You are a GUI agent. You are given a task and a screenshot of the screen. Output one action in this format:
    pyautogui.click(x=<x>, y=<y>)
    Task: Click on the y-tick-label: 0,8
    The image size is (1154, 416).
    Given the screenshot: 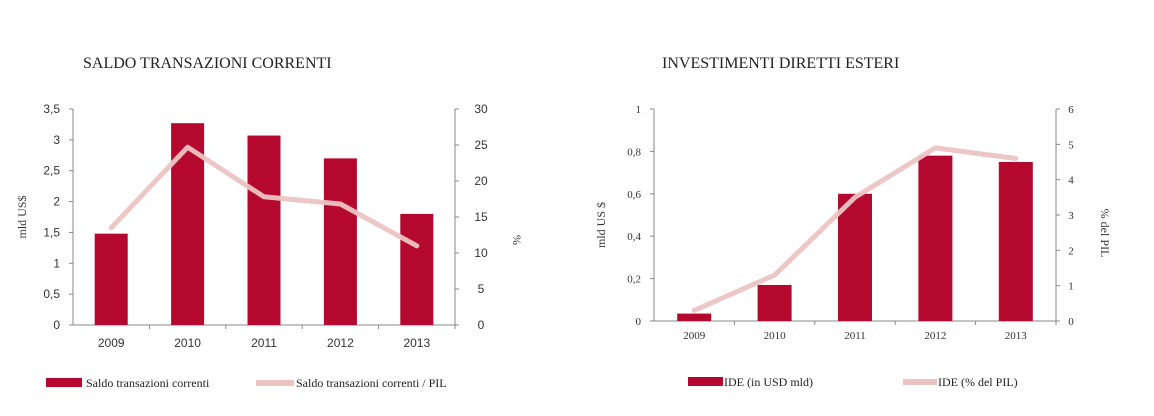 What is the action you would take?
    pyautogui.click(x=634, y=152)
    